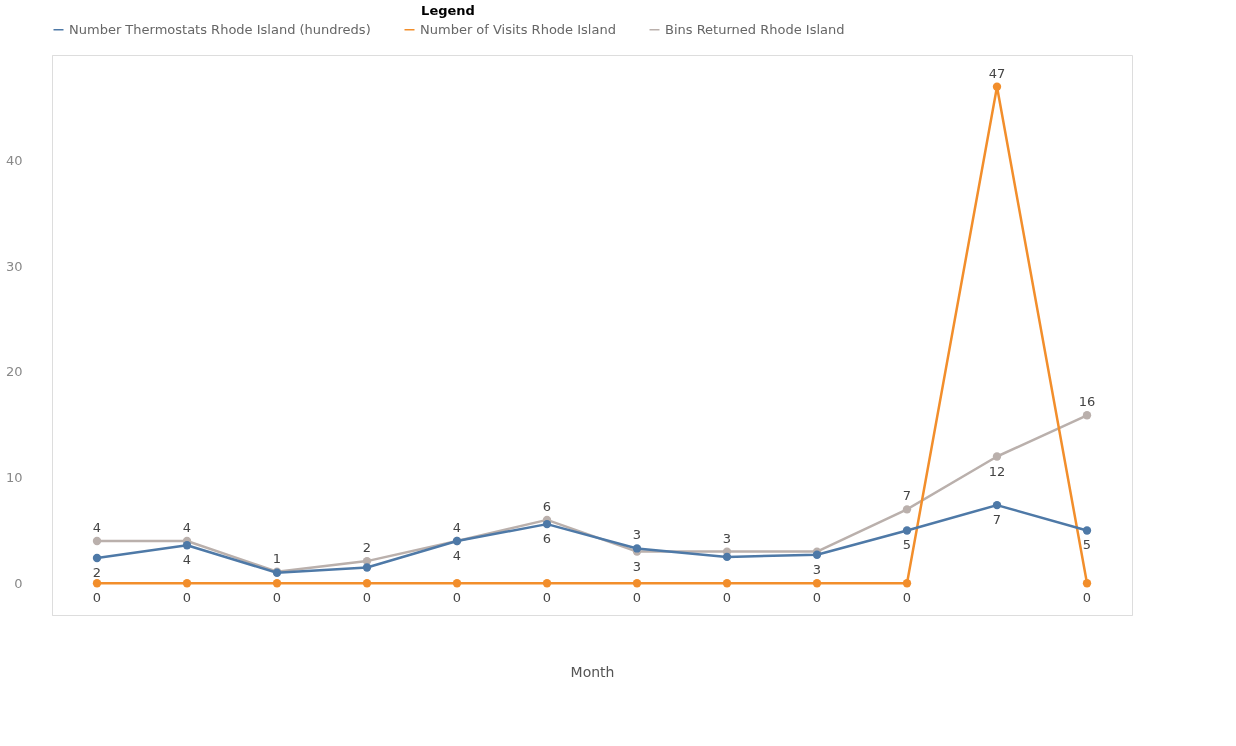 The width and height of the screenshot is (1236, 746). Describe the element at coordinates (1087, 402) in the screenshot. I see `data-label: 16` at that location.